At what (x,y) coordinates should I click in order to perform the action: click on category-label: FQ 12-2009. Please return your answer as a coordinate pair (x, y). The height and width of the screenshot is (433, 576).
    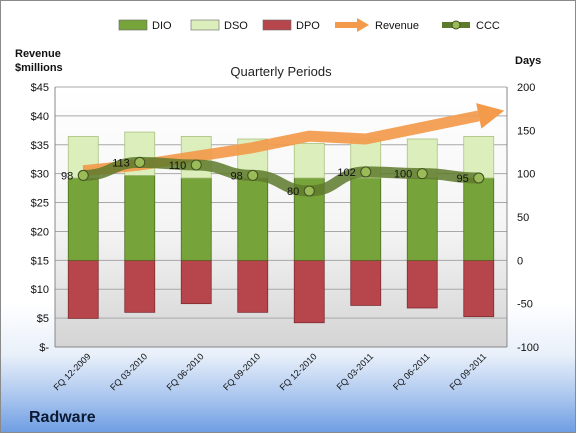
    Looking at the image, I should click on (72, 371).